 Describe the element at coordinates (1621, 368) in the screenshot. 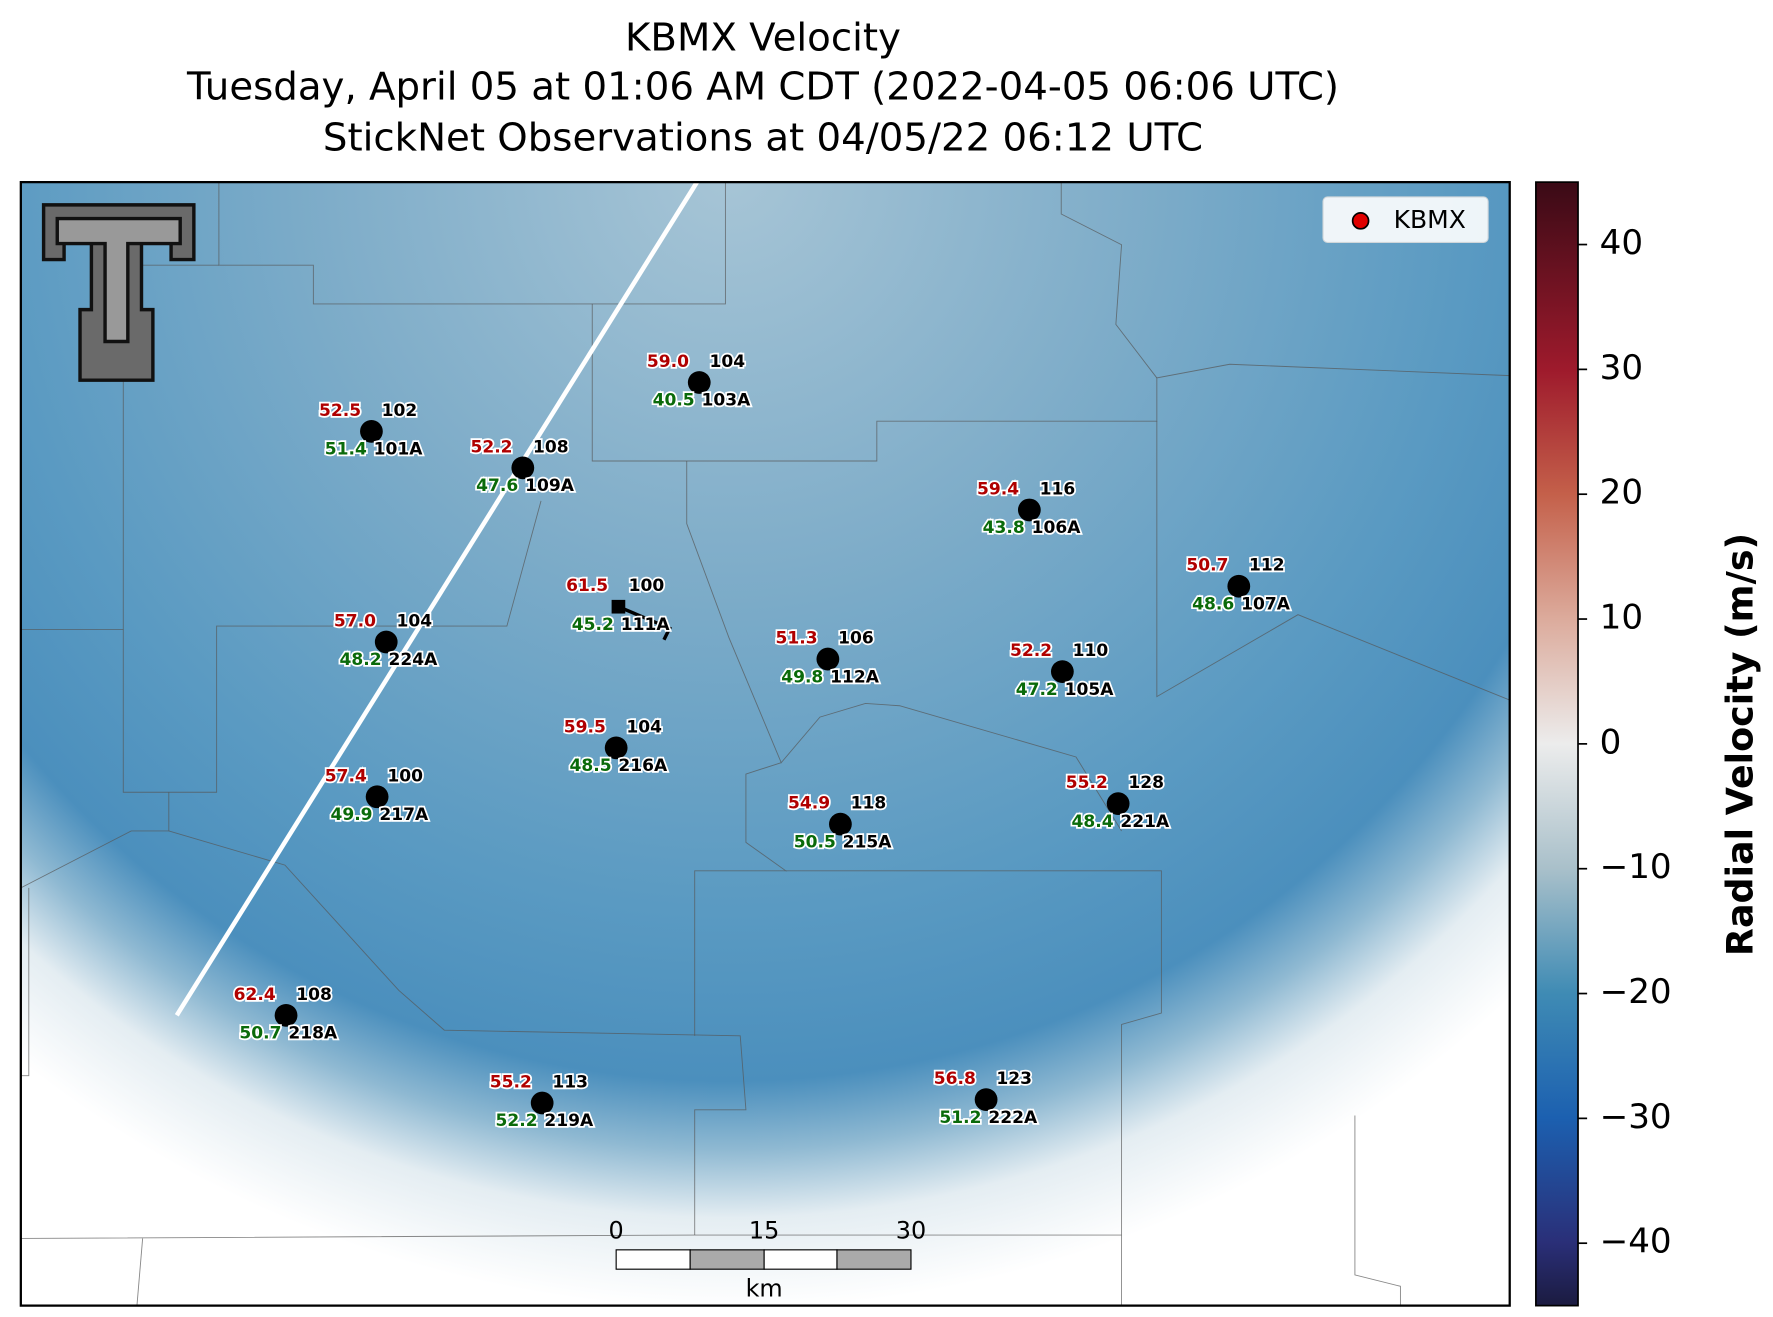

I see `colorbar-tick-label: 30` at that location.